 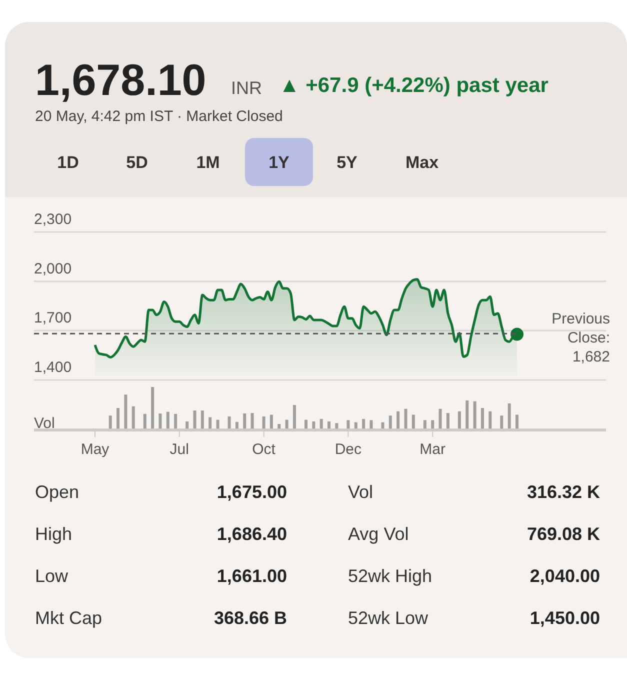 I want to click on x-tick-label: Dec, so click(x=348, y=449).